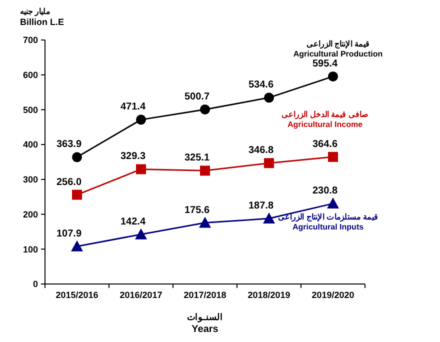 Image resolution: width=440 pixels, height=342 pixels. What do you see at coordinates (35, 284) in the screenshot?
I see `y-tick-label: 0` at bounding box center [35, 284].